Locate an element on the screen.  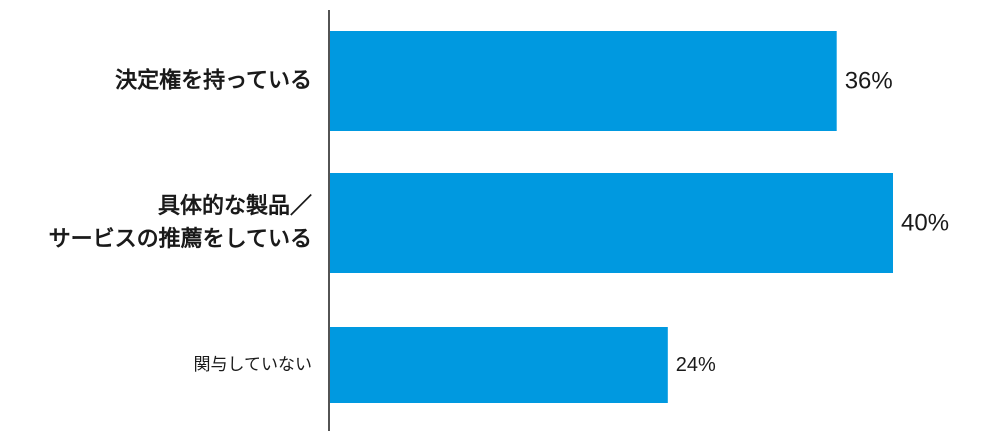
category-label: 関与していない is located at coordinates (253, 365).